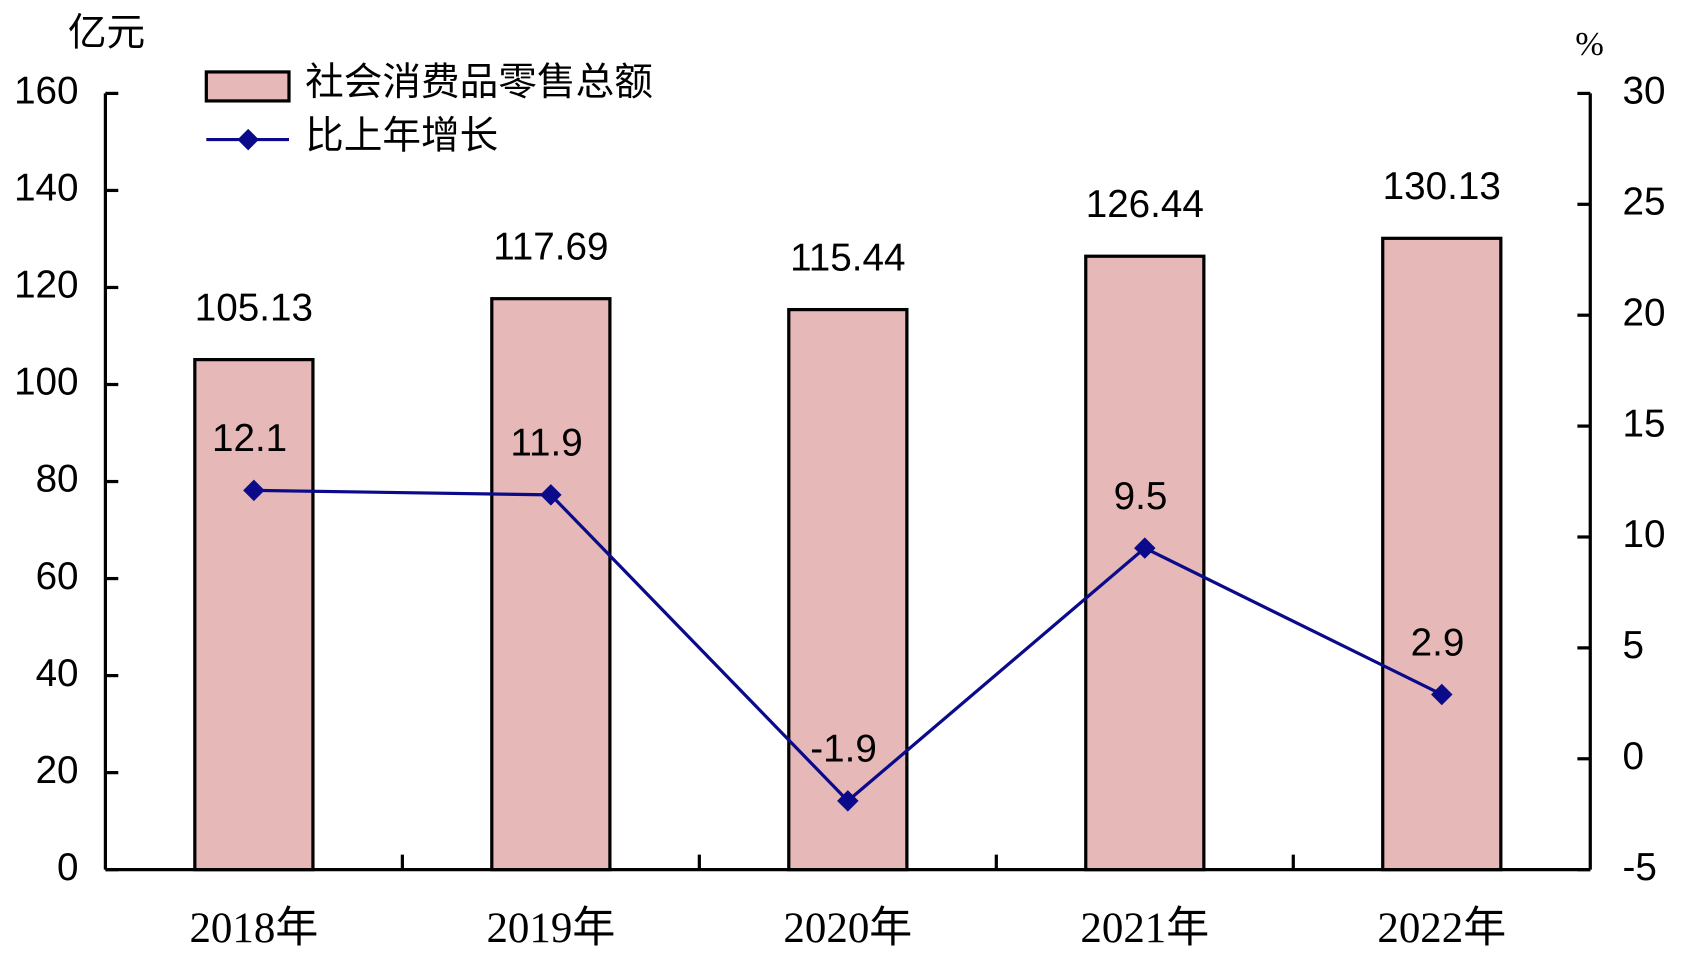 This screenshot has height=962, width=1686. I want to click on line-value-label: -1.9, so click(843, 749).